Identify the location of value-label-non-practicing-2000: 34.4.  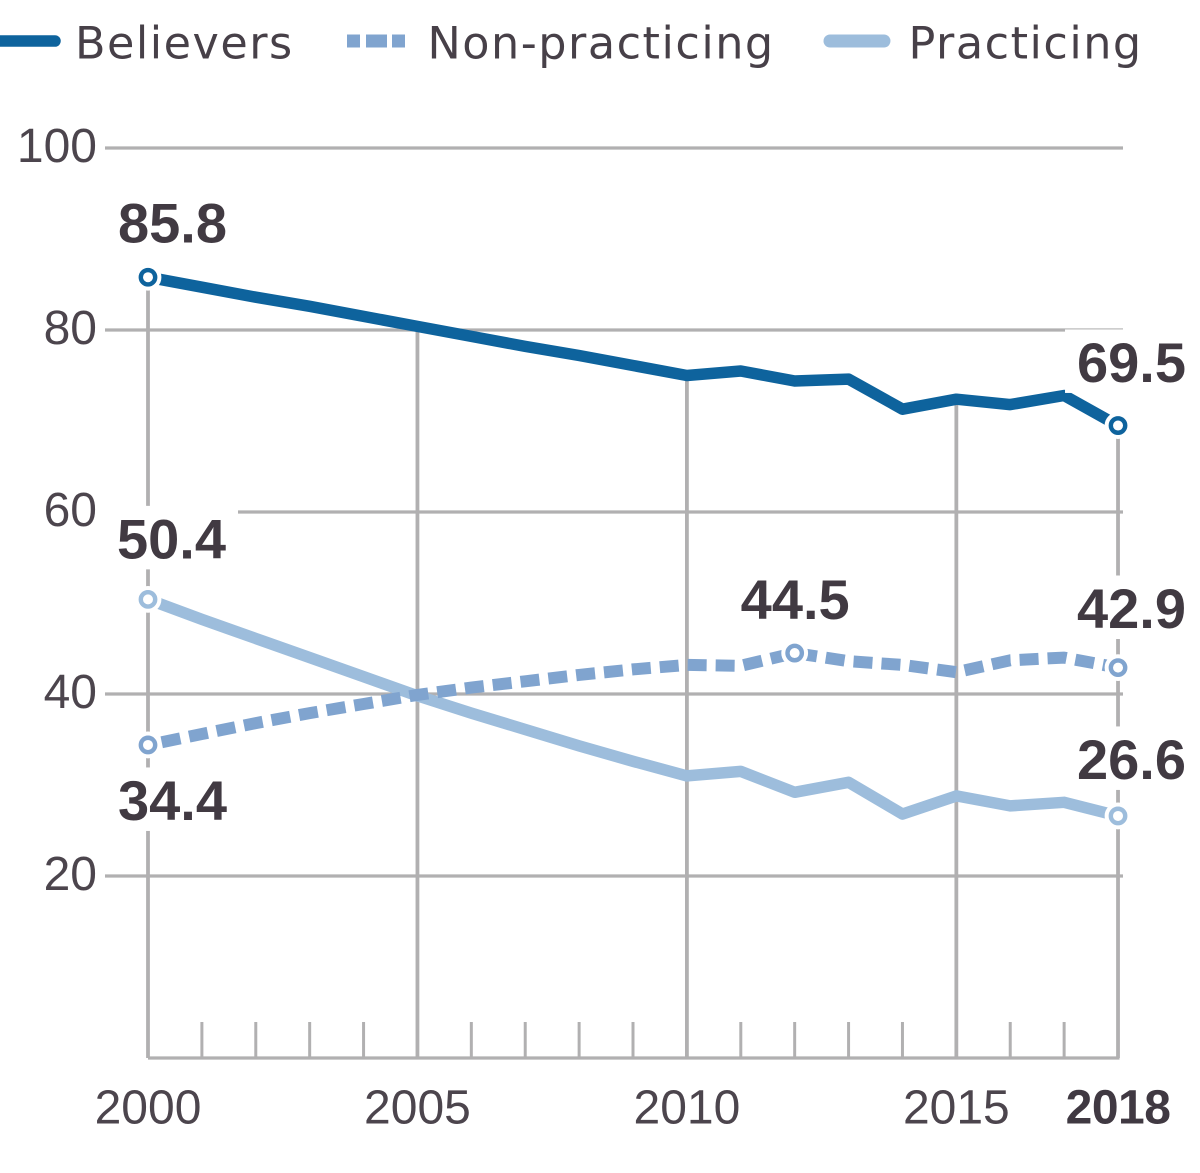
(172, 800).